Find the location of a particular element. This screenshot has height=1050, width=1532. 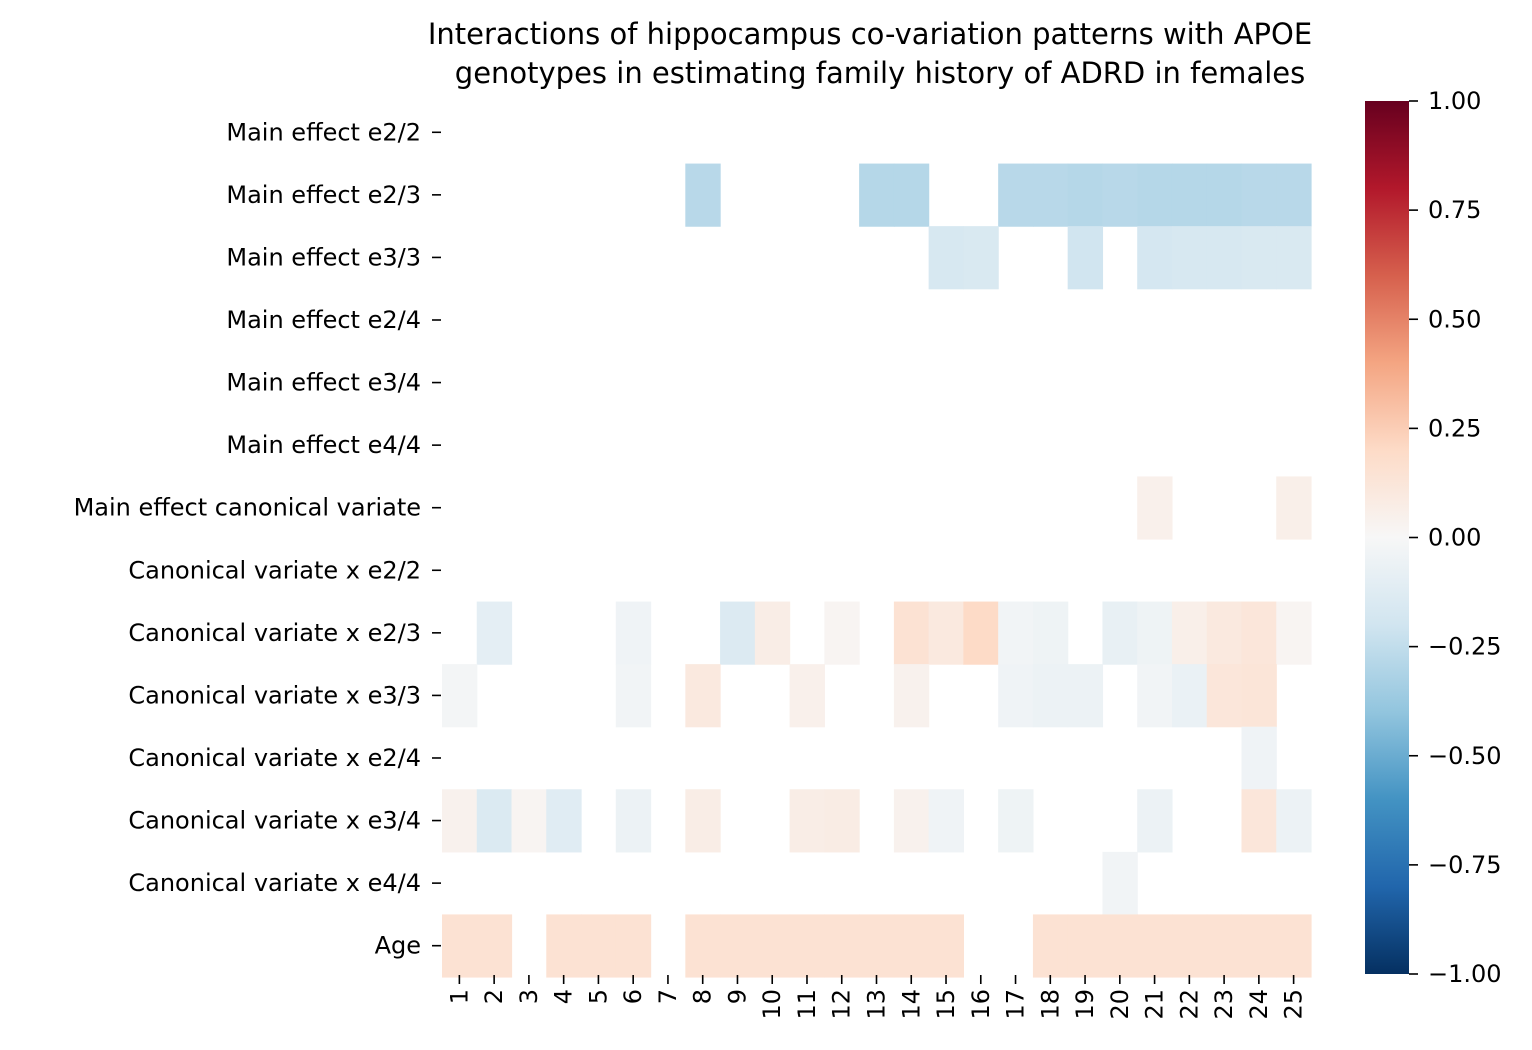

y-tick-label: Main effect e4/4 is located at coordinates (323, 445).